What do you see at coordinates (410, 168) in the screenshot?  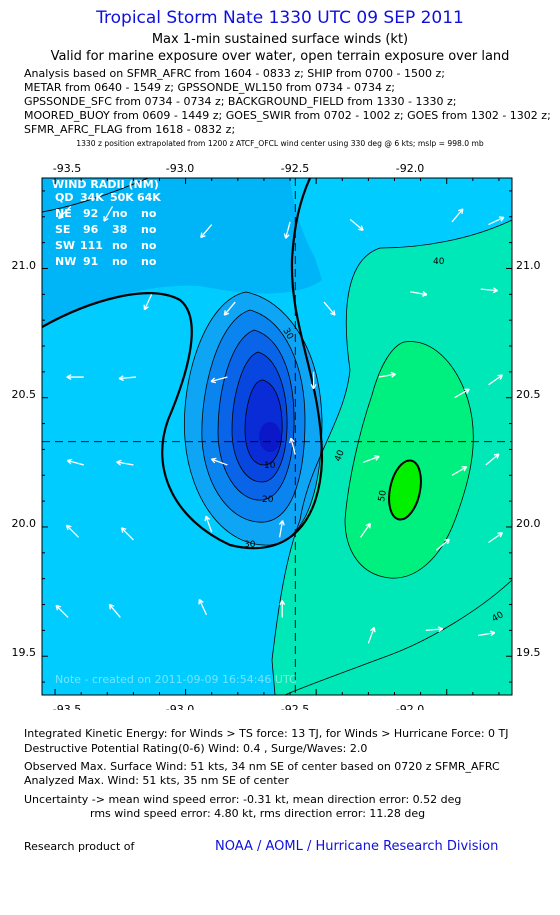 I see `x-tick-label-top: -92.0` at bounding box center [410, 168].